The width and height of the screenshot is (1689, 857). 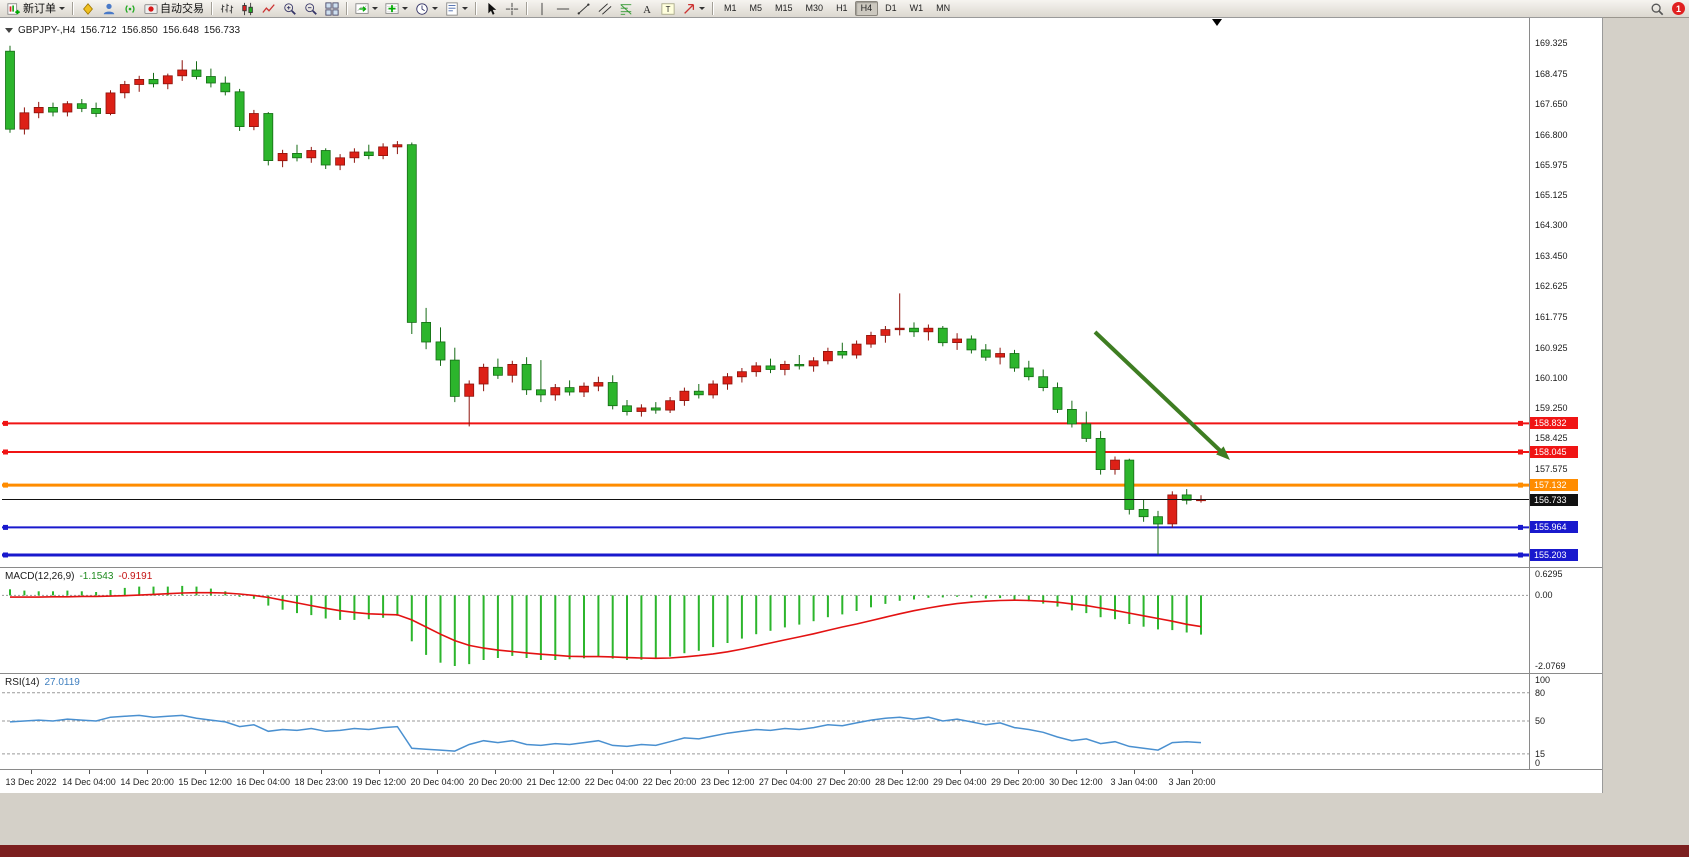 I want to click on price-scale-label: 168.475, so click(x=1551, y=73).